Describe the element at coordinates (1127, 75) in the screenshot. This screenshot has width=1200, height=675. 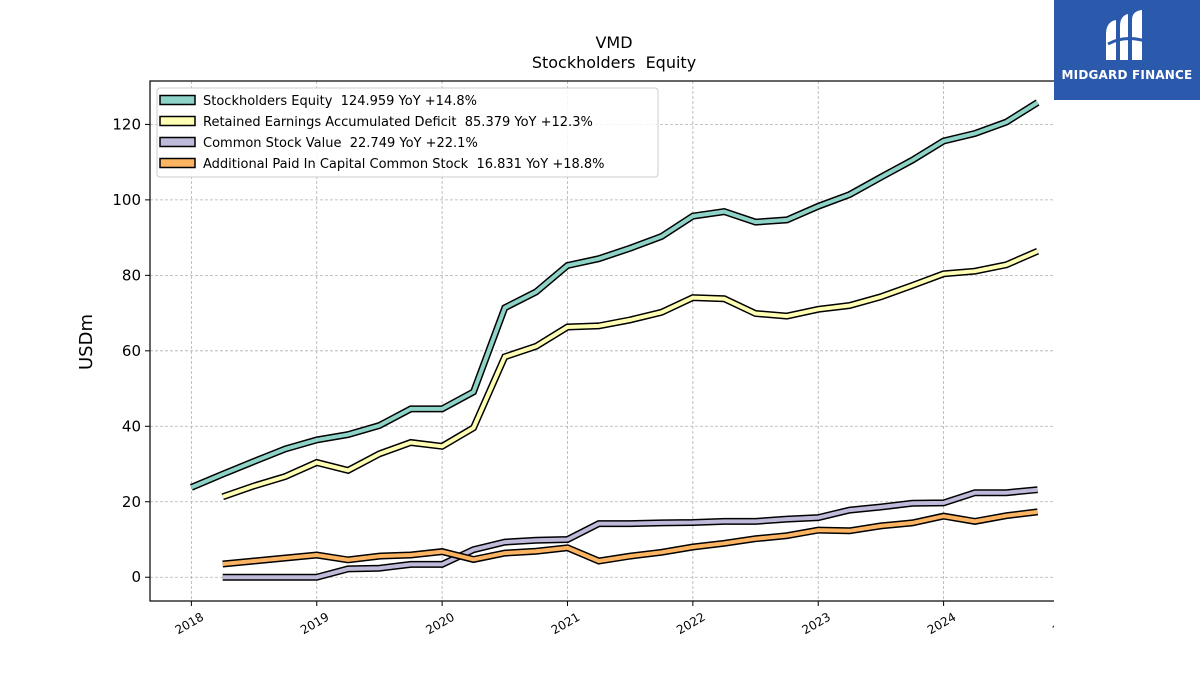
I see `brand-name: MIDGARD FINANCE` at that location.